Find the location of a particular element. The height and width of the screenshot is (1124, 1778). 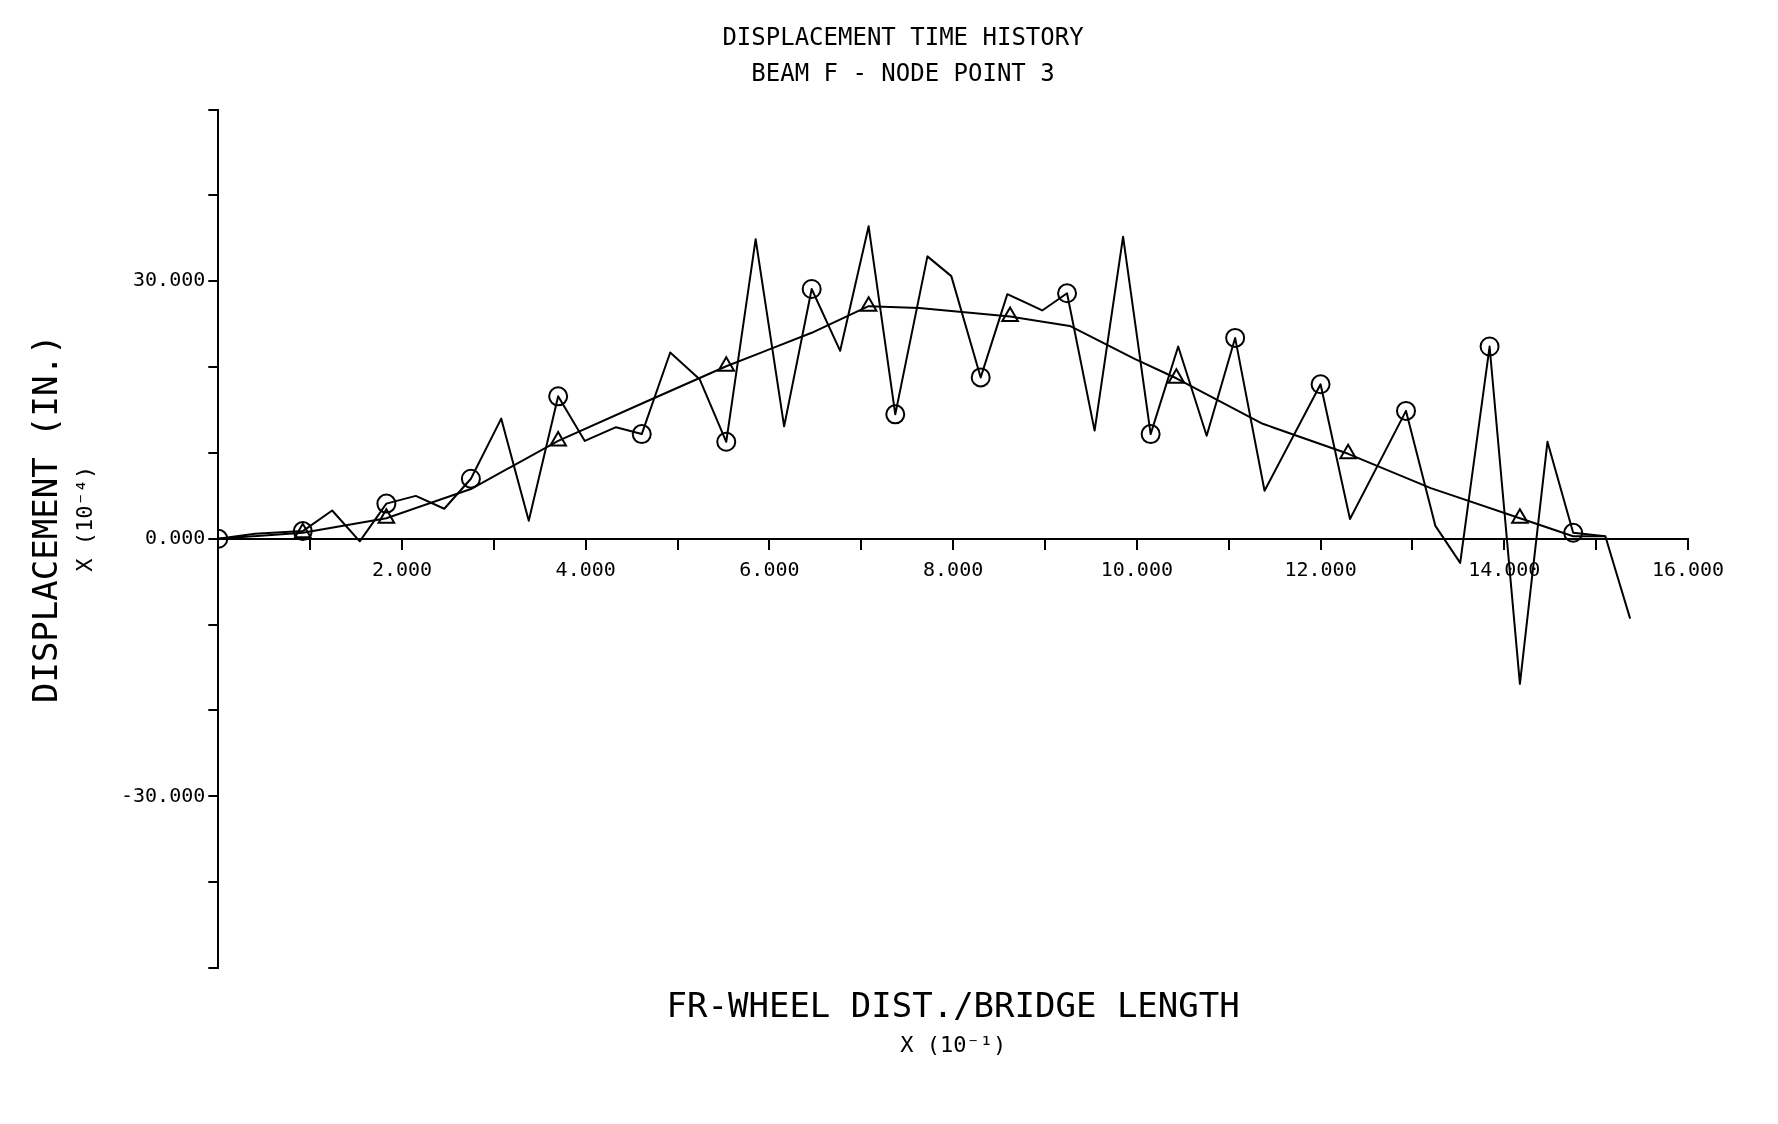

x-tick-label: 2.000 is located at coordinates (402, 569).